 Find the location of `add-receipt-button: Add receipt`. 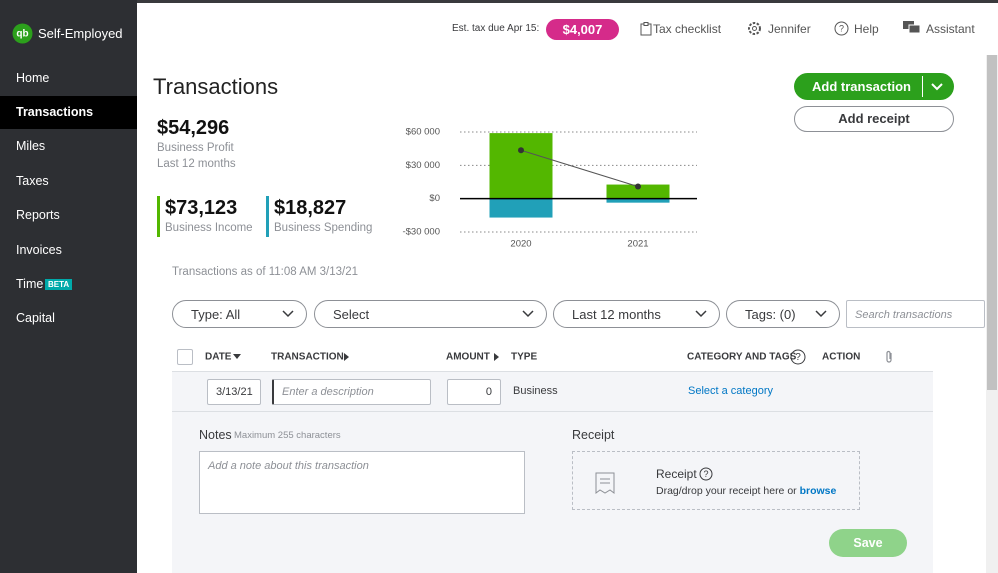

add-receipt-button: Add receipt is located at coordinates (874, 119).